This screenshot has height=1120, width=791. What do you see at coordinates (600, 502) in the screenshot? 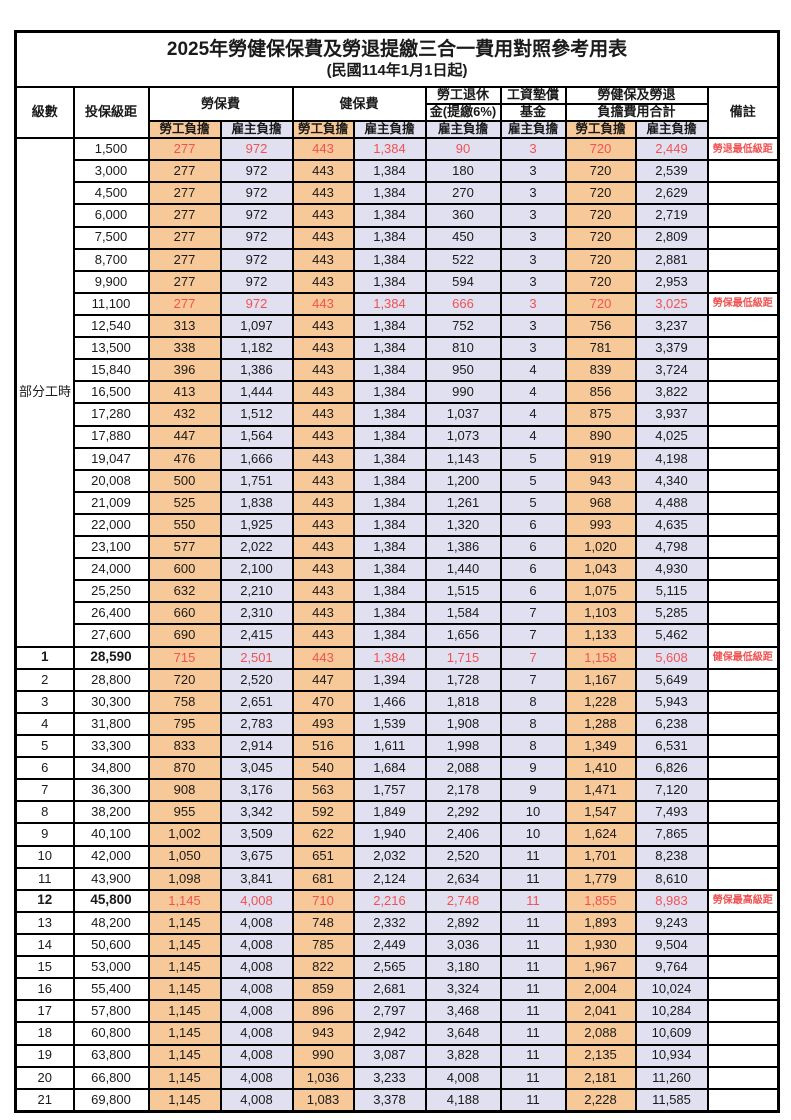
I see `cell-total-employee: 968` at bounding box center [600, 502].